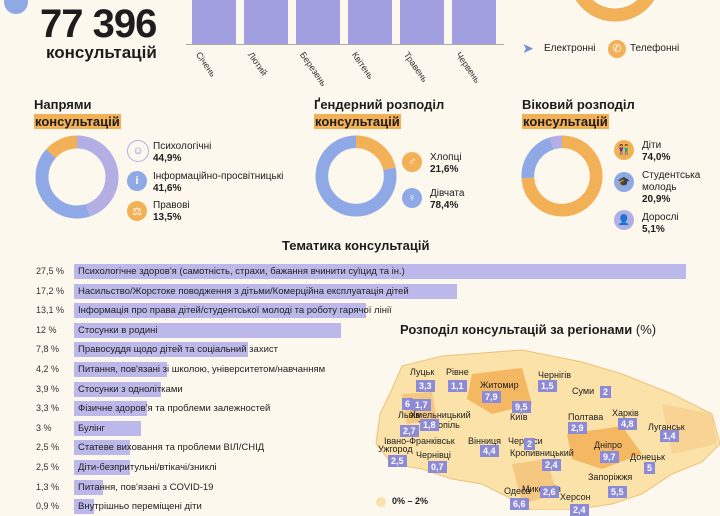 This screenshot has width=720, height=516. What do you see at coordinates (409, 415) in the screenshot?
I see `region-name: Львів` at bounding box center [409, 415].